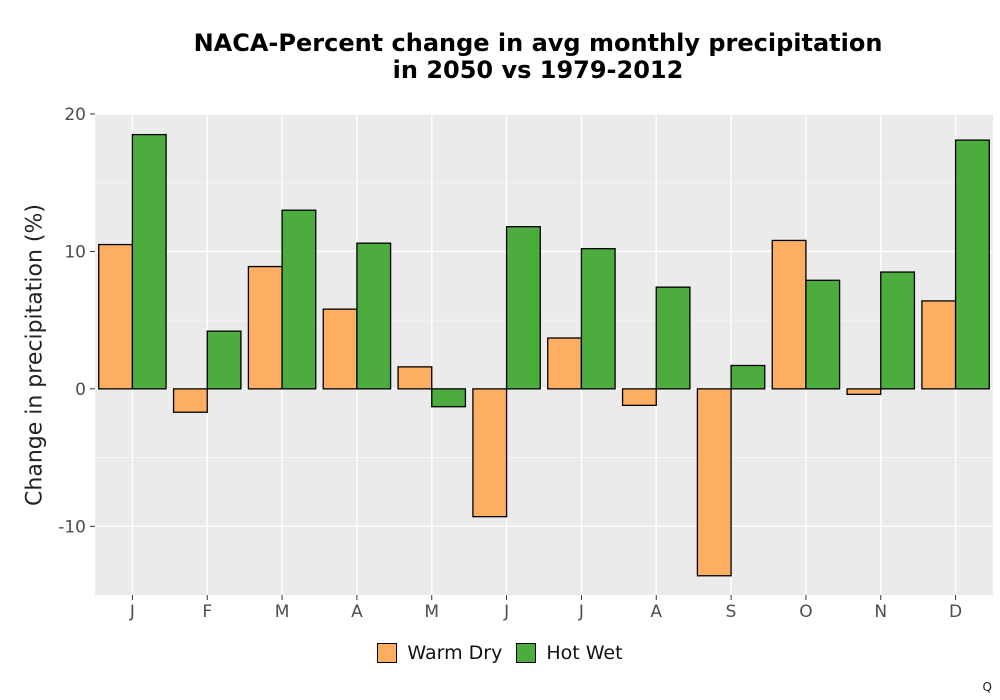 This screenshot has height=700, width=1000. Describe the element at coordinates (731, 612) in the screenshot. I see `x-tick-label: S` at that location.